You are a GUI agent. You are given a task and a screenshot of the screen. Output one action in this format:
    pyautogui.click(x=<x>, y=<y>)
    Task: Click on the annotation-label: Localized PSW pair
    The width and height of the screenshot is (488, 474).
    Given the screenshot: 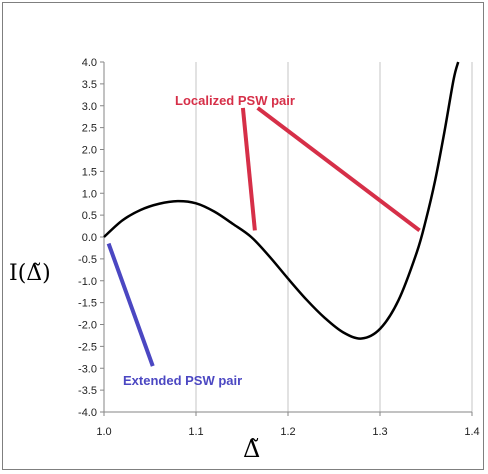 What is the action you would take?
    pyautogui.click(x=235, y=100)
    